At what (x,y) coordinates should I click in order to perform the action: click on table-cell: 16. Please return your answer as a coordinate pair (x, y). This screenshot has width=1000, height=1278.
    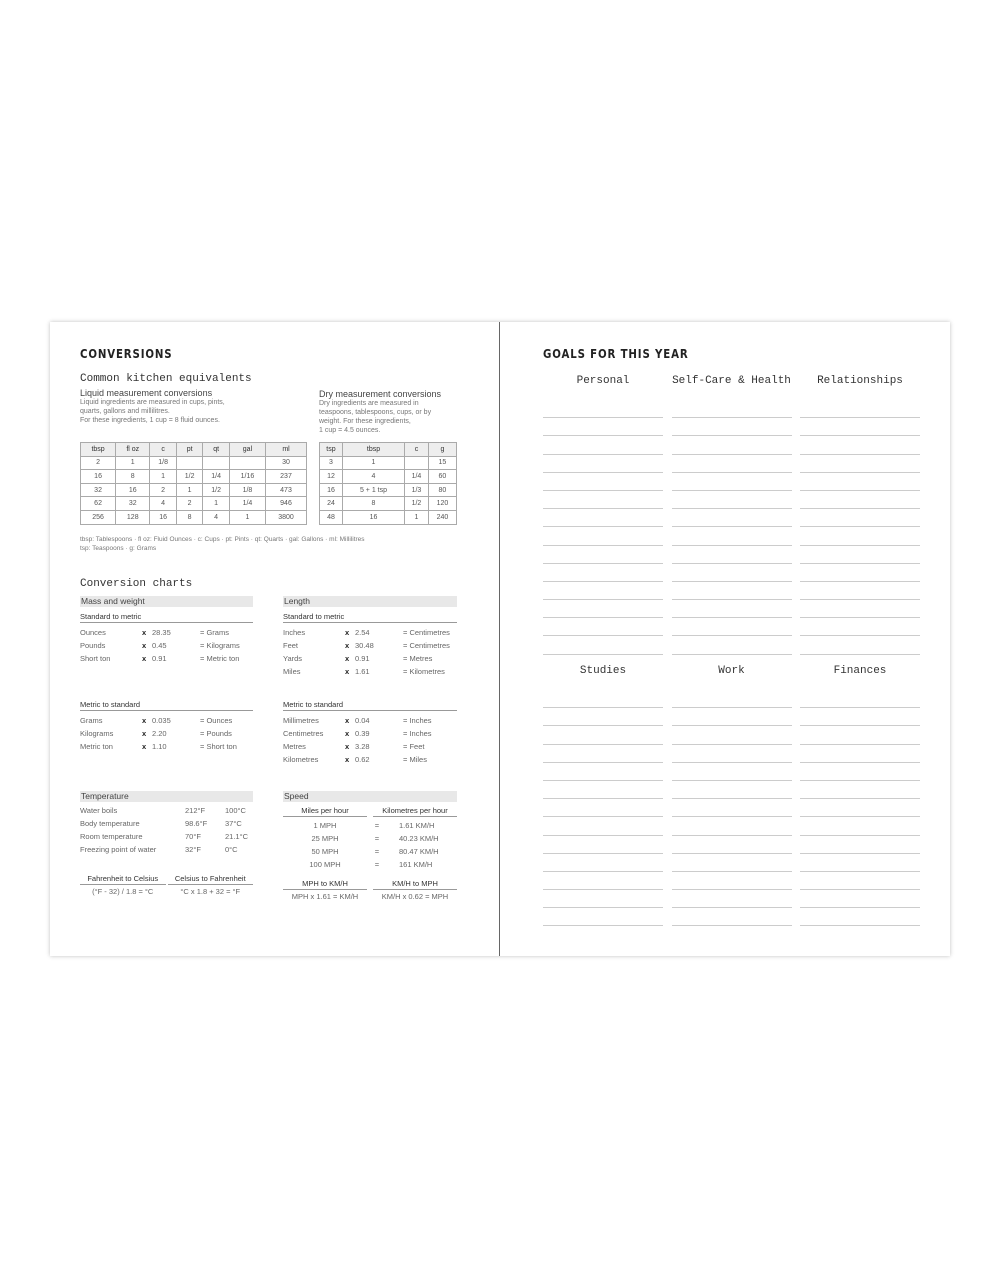
    Looking at the image, I should click on (133, 490).